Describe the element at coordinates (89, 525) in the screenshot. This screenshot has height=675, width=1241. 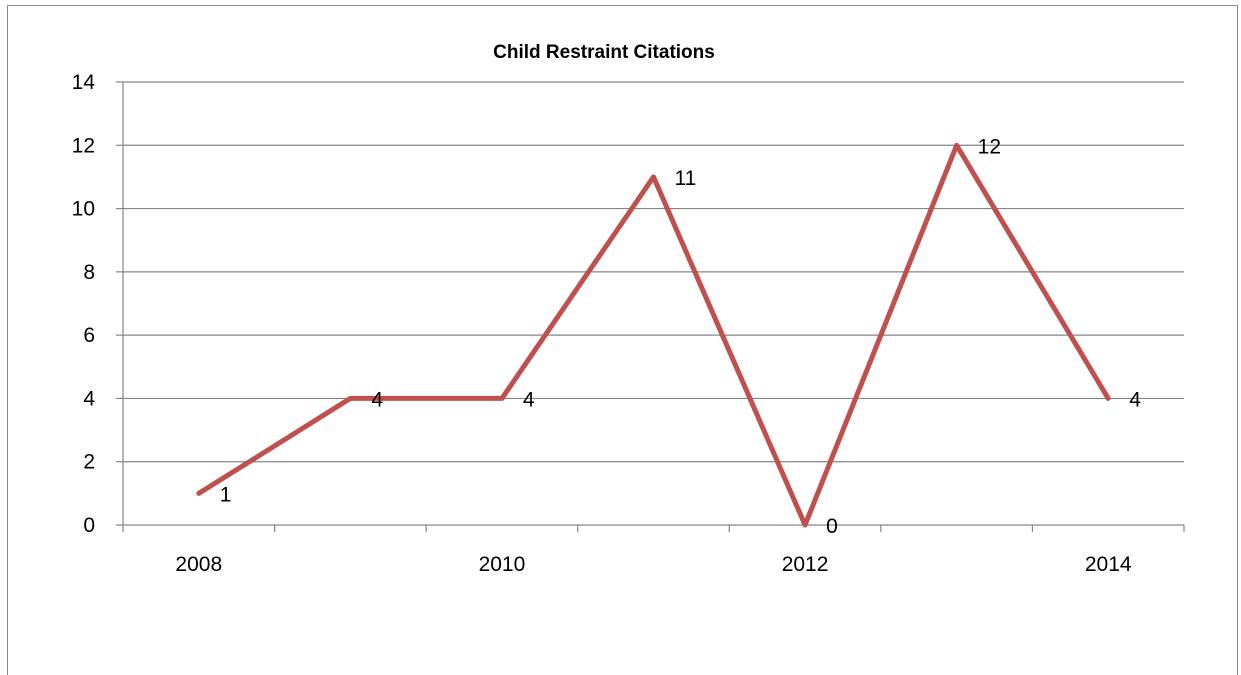
I see `y-tick-label: 0` at that location.